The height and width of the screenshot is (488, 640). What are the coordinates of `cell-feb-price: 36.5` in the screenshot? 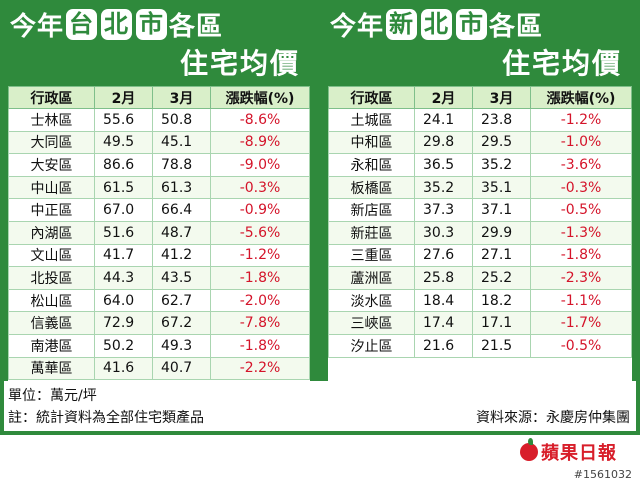 It's located at (443, 165).